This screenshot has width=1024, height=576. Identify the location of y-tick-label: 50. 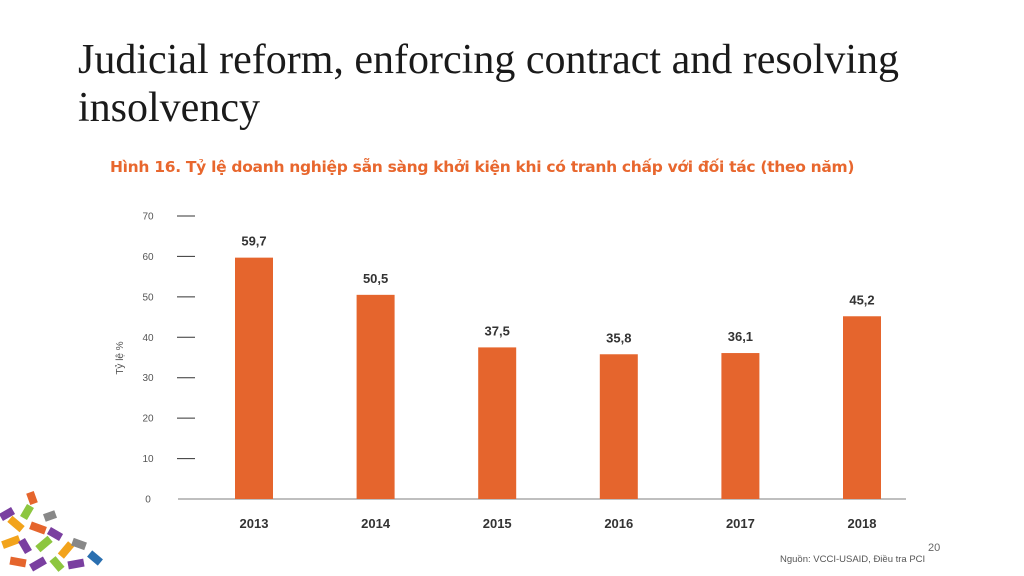
(148, 297).